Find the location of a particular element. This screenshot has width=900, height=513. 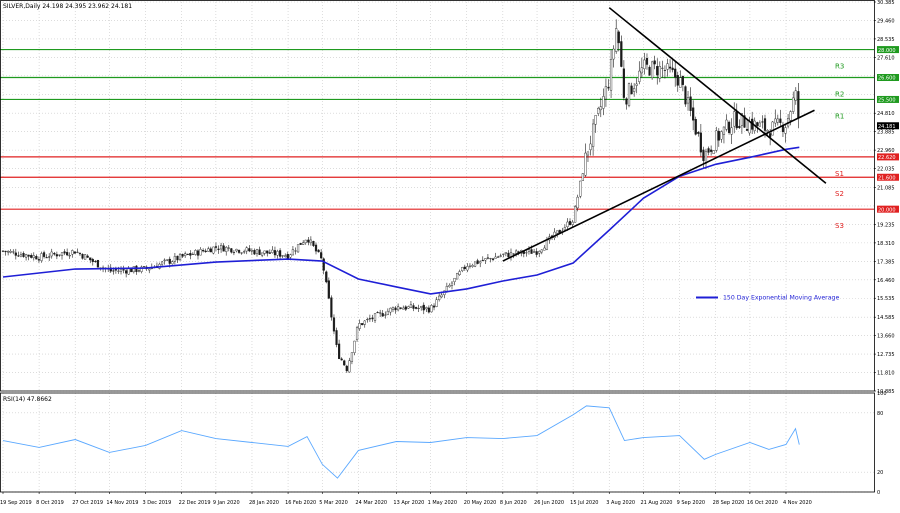

y-tick-label: 15.535 is located at coordinates (886, 299).